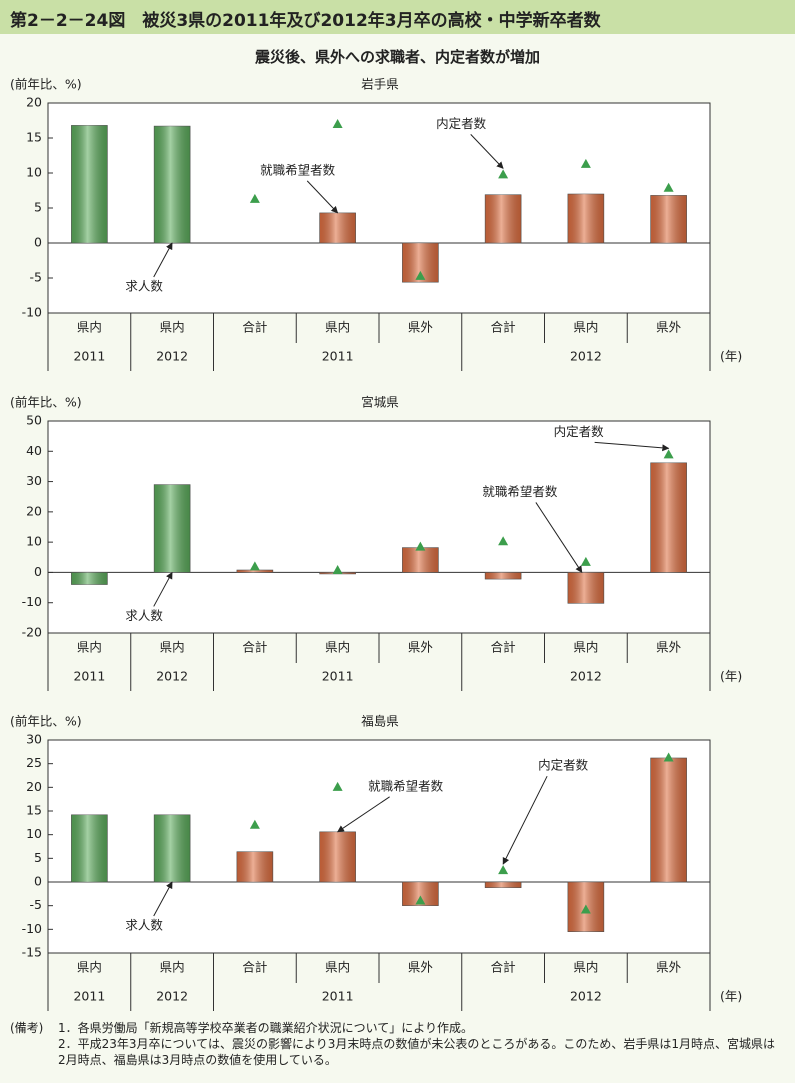 The height and width of the screenshot is (1083, 795). What do you see at coordinates (34, 450) in the screenshot?
I see `y-tick-label: 40` at bounding box center [34, 450].